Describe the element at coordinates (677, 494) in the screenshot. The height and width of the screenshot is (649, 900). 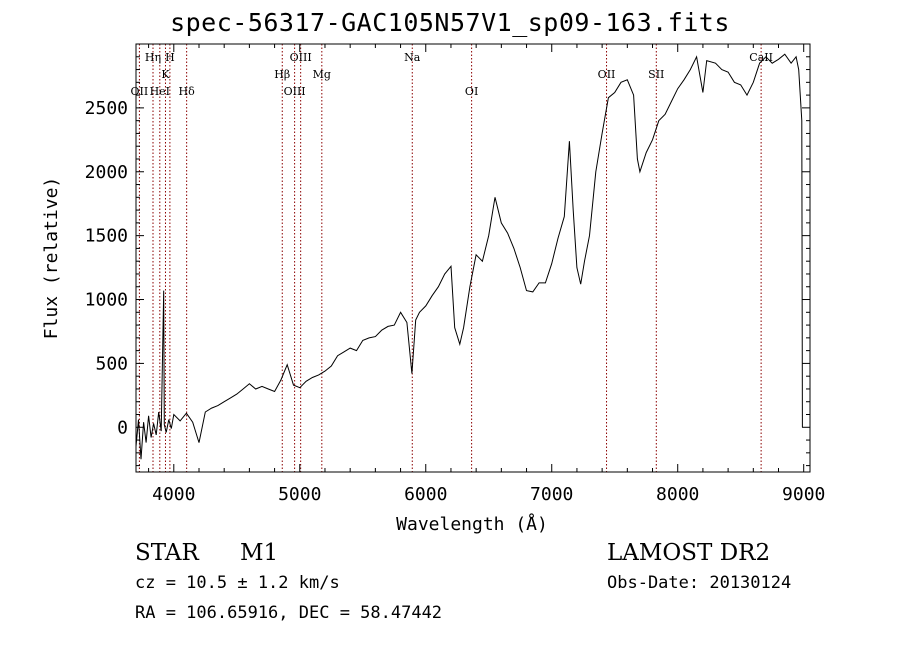
I see `x-tick-label-4: 8000` at that location.